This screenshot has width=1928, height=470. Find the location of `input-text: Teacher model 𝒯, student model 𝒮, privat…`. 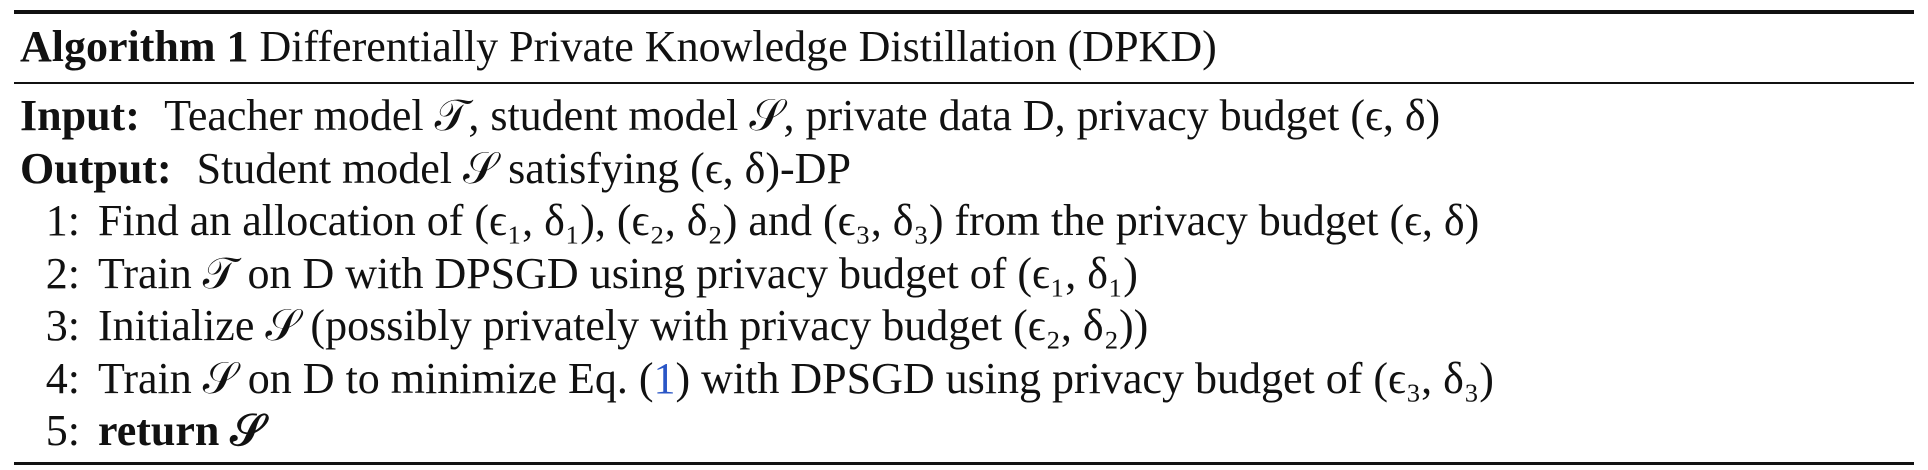

input-text: Teacher model 𝒯, student model 𝒮, privat… is located at coordinates (802, 115).